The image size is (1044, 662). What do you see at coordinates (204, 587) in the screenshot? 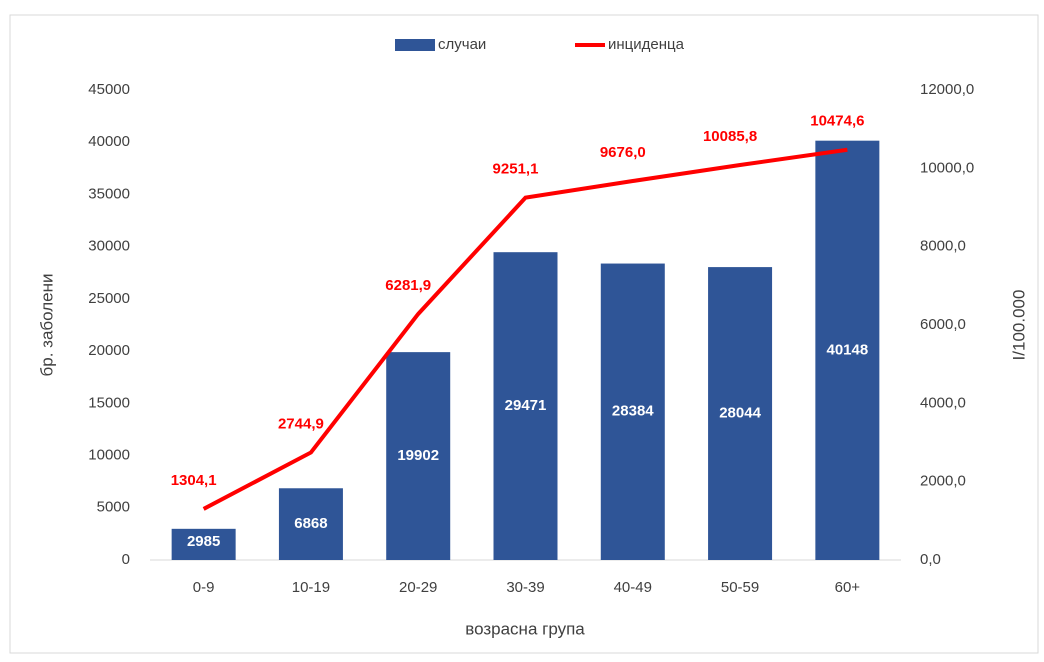
I see `x-tick-label: 0-9` at bounding box center [204, 587].